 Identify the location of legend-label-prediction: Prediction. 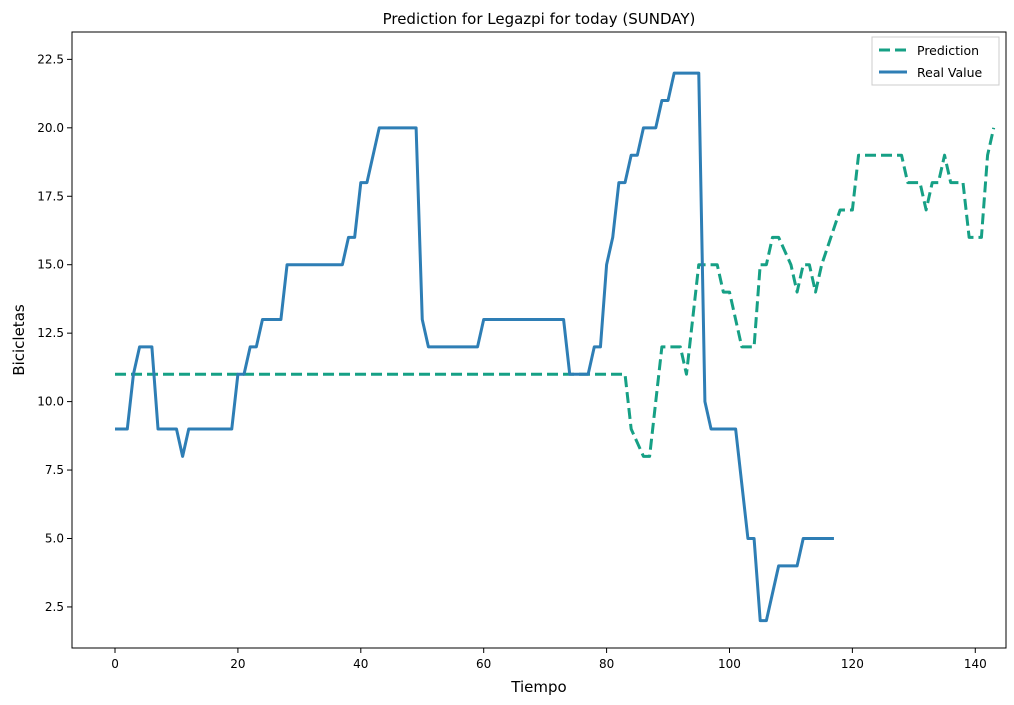
(948, 50).